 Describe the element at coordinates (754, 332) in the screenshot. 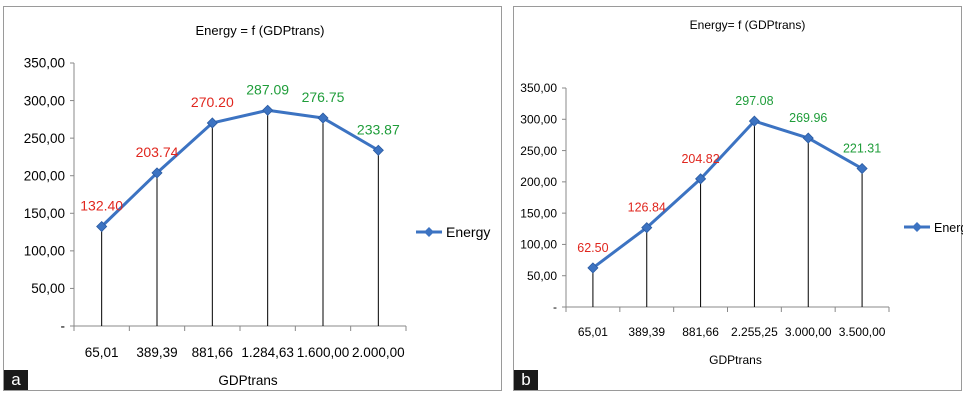

I see `chart-b-x-tick-label: 2.255,25` at that location.